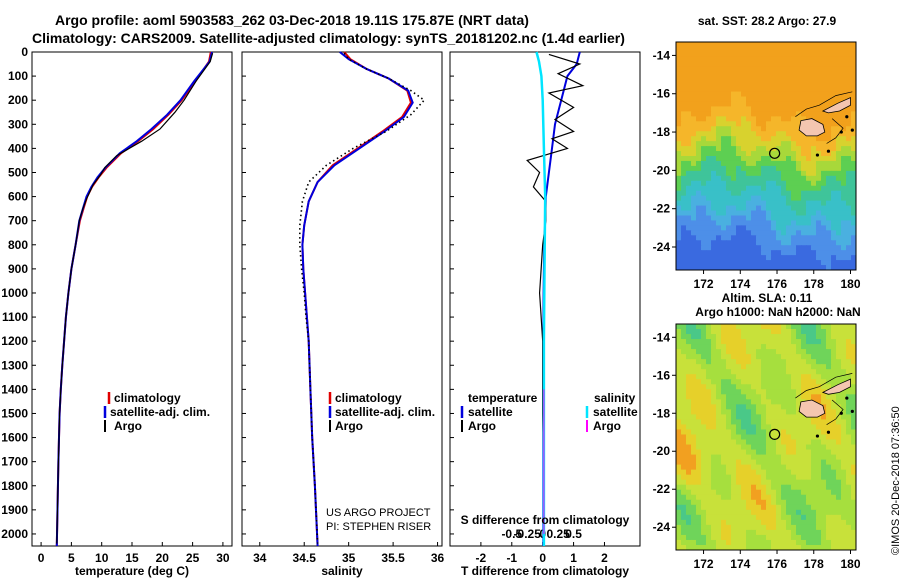  I want to click on map-y-tick-label: -14, so click(662, 55).